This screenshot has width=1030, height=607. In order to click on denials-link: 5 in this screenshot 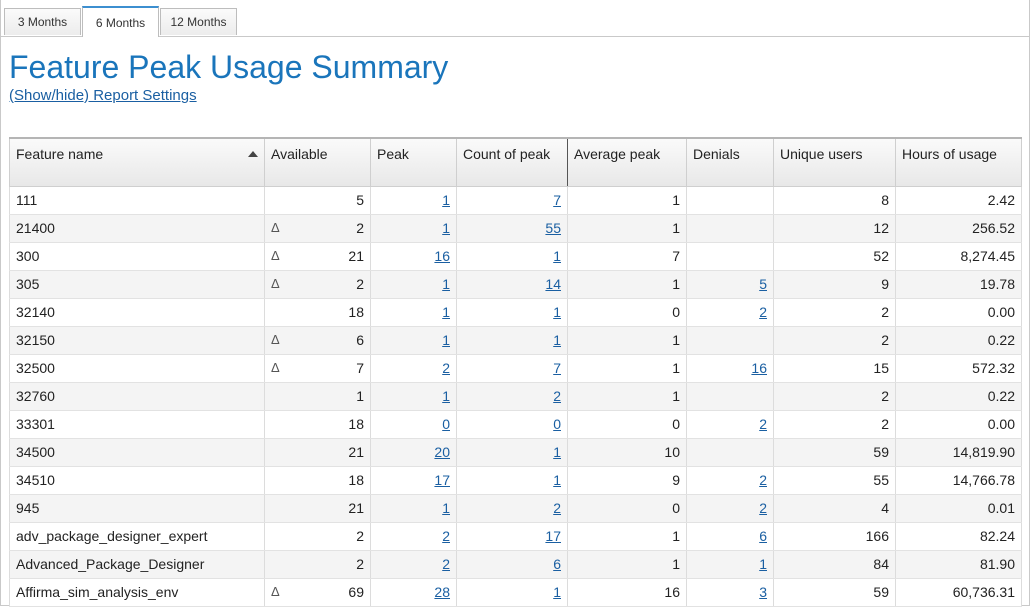, I will do `click(763, 284)`.